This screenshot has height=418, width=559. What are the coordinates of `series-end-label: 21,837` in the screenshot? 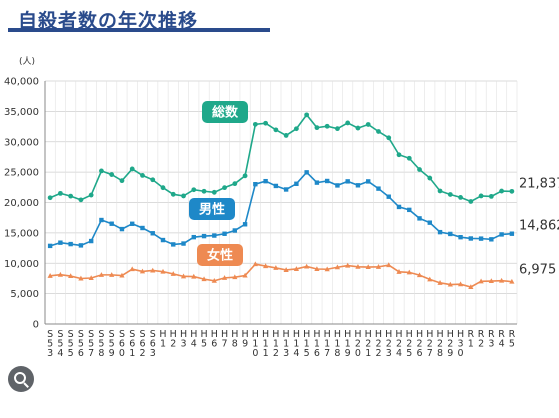 It's located at (539, 183).